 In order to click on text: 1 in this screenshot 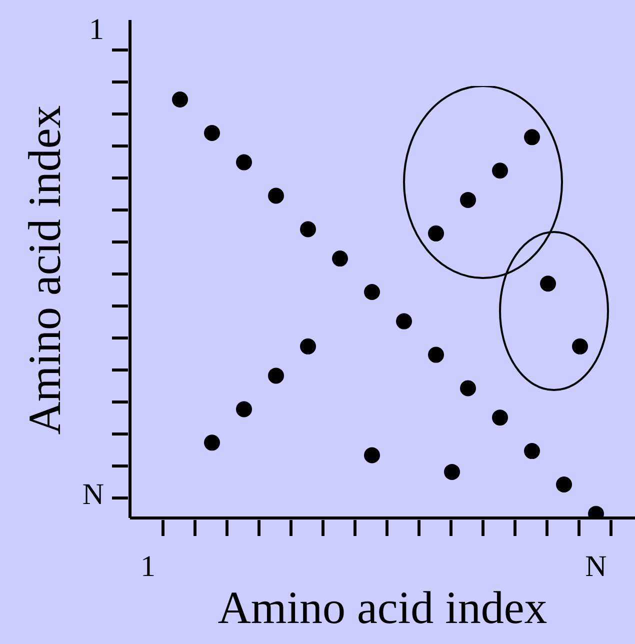, I will do `click(96, 30)`.